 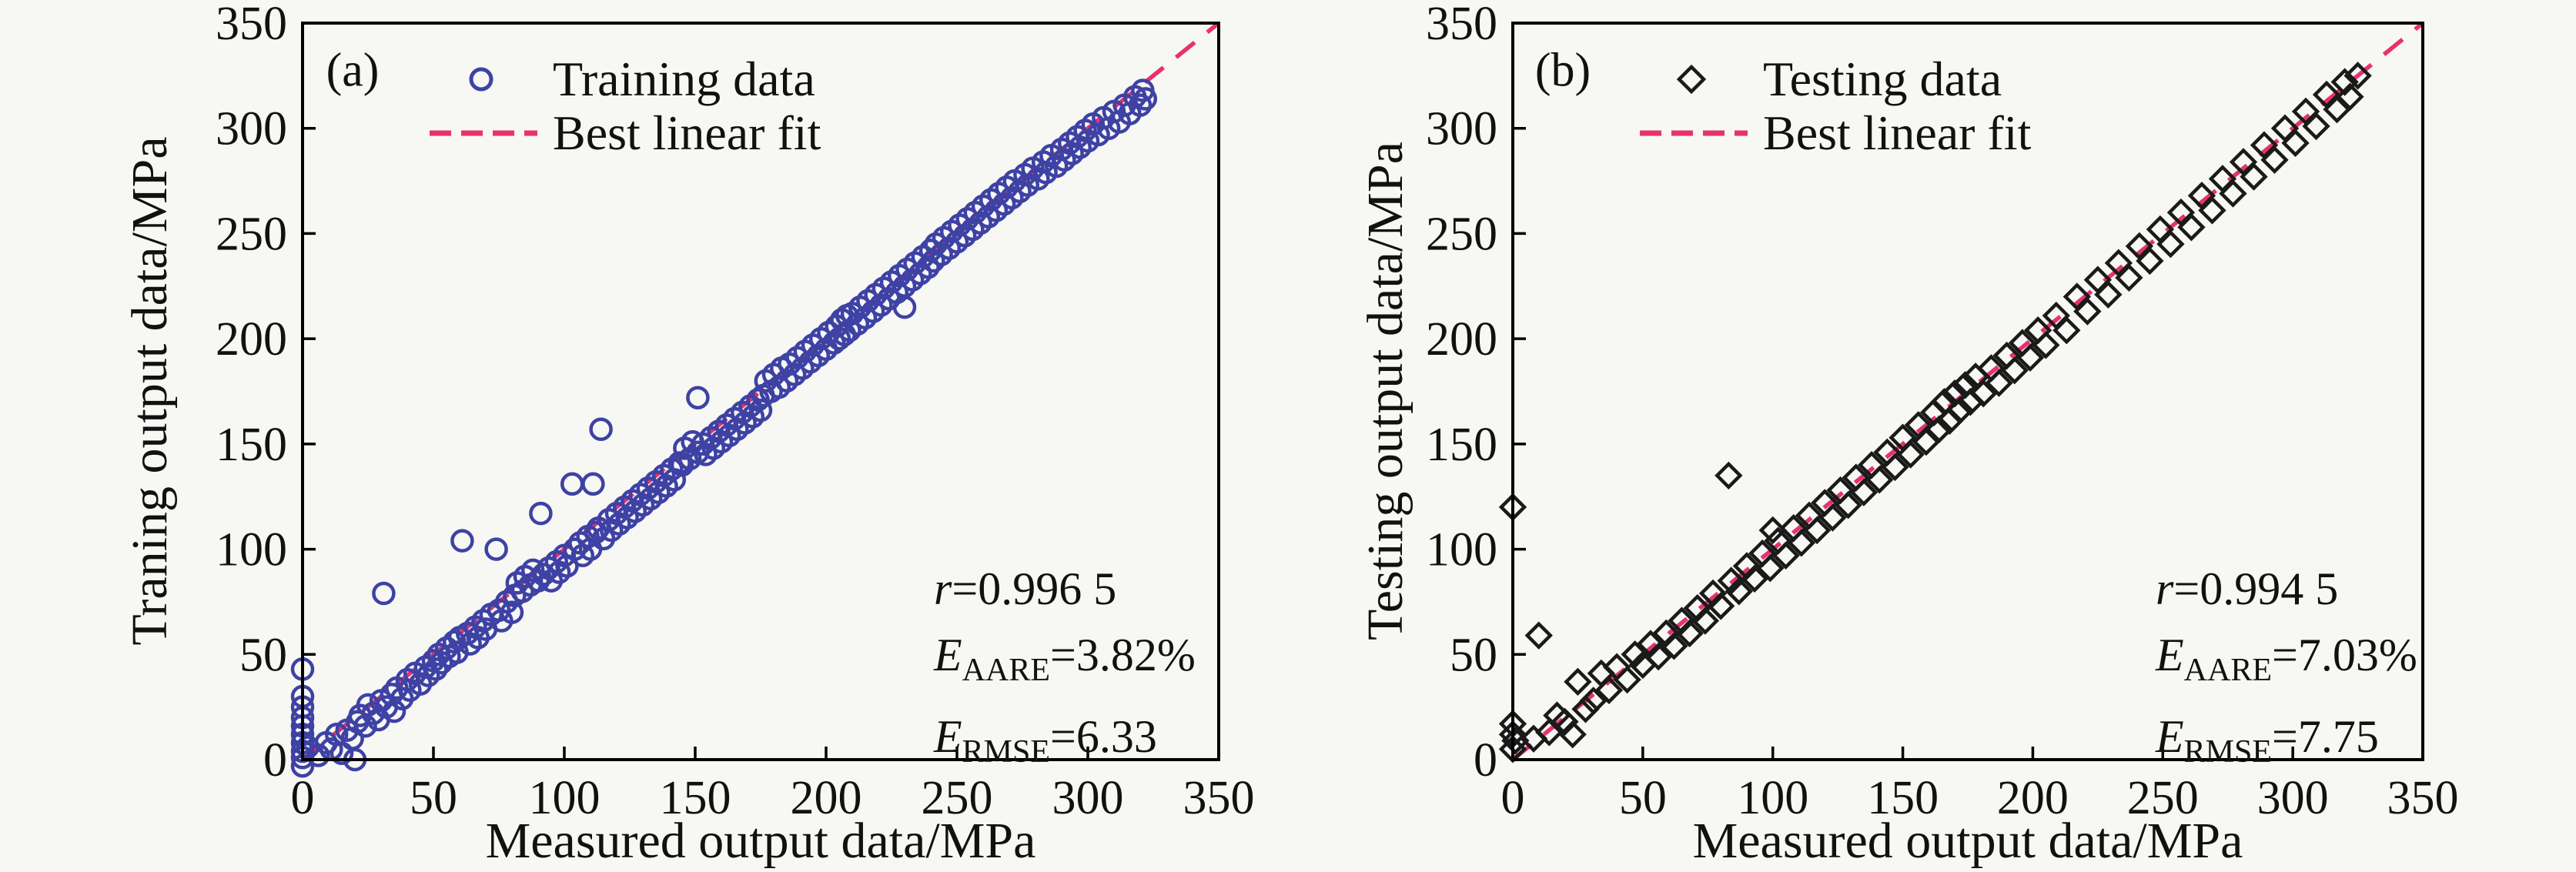 I want to click on stats-block-testing: r=0.994 5 EAARE=7.03% ERMSE=7.75, so click(x=2286, y=670).